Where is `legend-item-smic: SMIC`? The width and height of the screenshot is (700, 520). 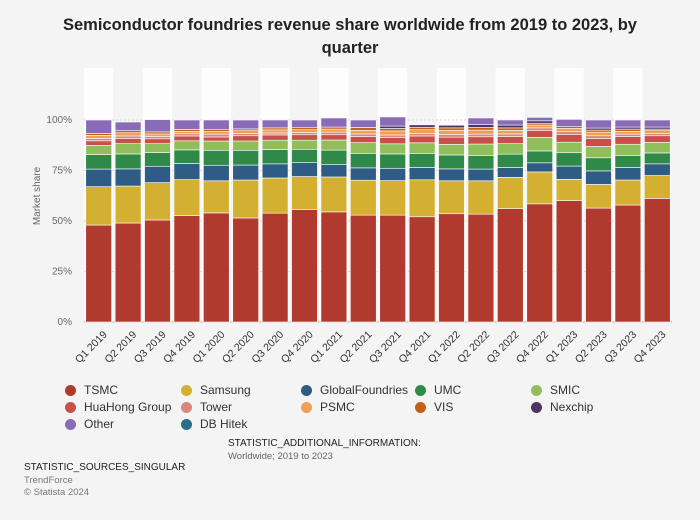 legend-item-smic: SMIC is located at coordinates (555, 390).